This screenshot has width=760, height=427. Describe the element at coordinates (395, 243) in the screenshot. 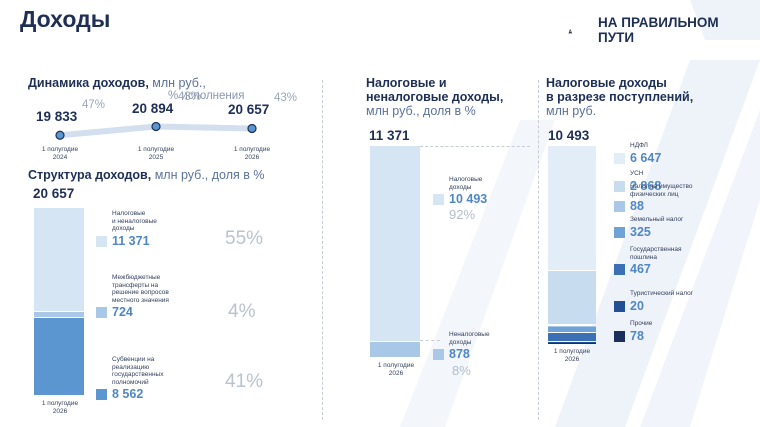

I see `taxnontax-bar-segment` at that location.